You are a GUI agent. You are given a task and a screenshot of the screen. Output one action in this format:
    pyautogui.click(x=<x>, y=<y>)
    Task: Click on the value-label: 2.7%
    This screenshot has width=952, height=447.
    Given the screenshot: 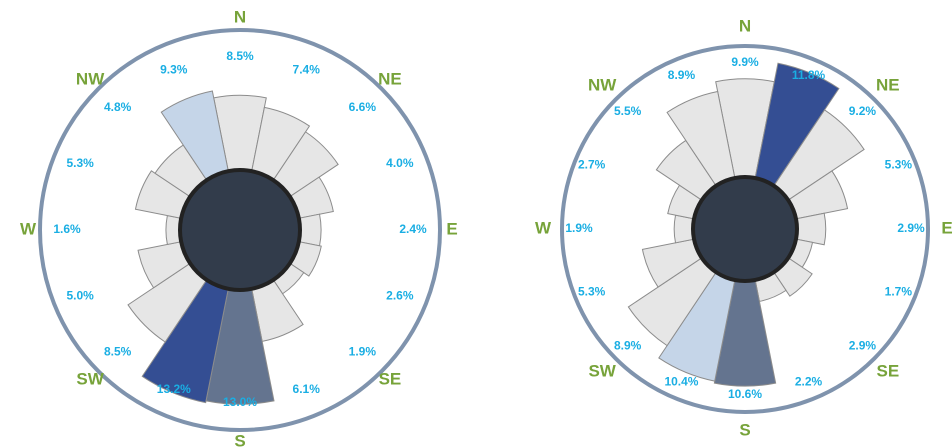 What is the action you would take?
    pyautogui.click(x=592, y=165)
    